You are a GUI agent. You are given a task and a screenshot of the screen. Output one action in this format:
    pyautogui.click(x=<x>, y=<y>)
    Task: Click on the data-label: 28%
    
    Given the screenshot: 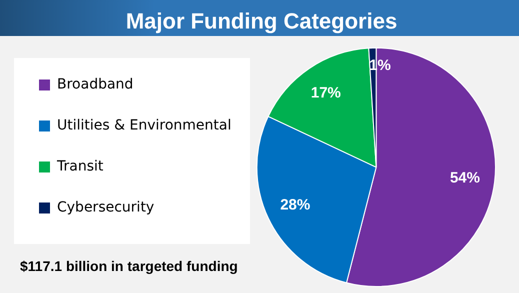 What is the action you would take?
    pyautogui.click(x=295, y=205)
    